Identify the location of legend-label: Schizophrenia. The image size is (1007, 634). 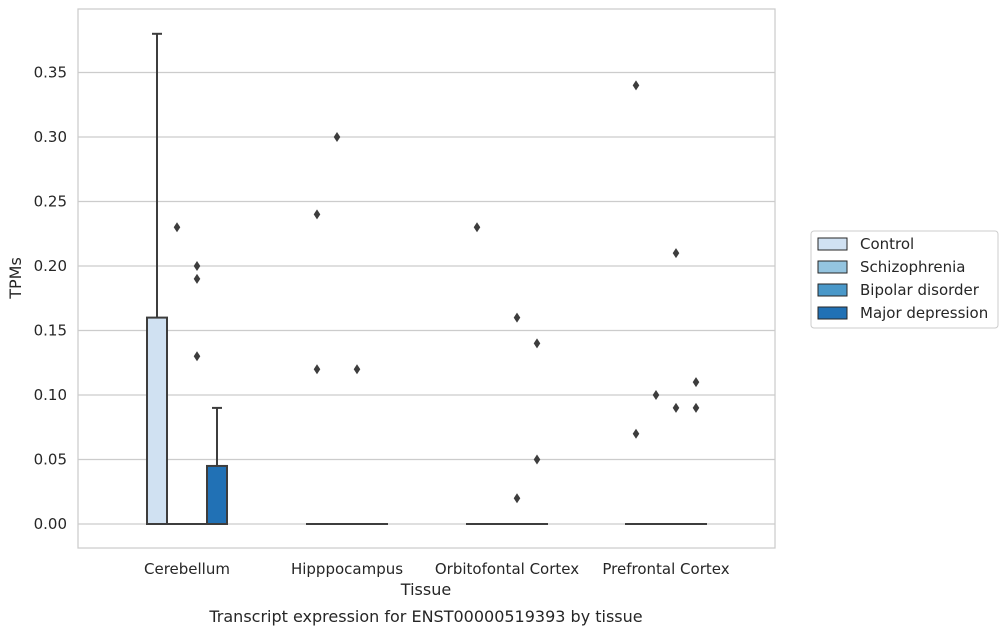
(912, 267).